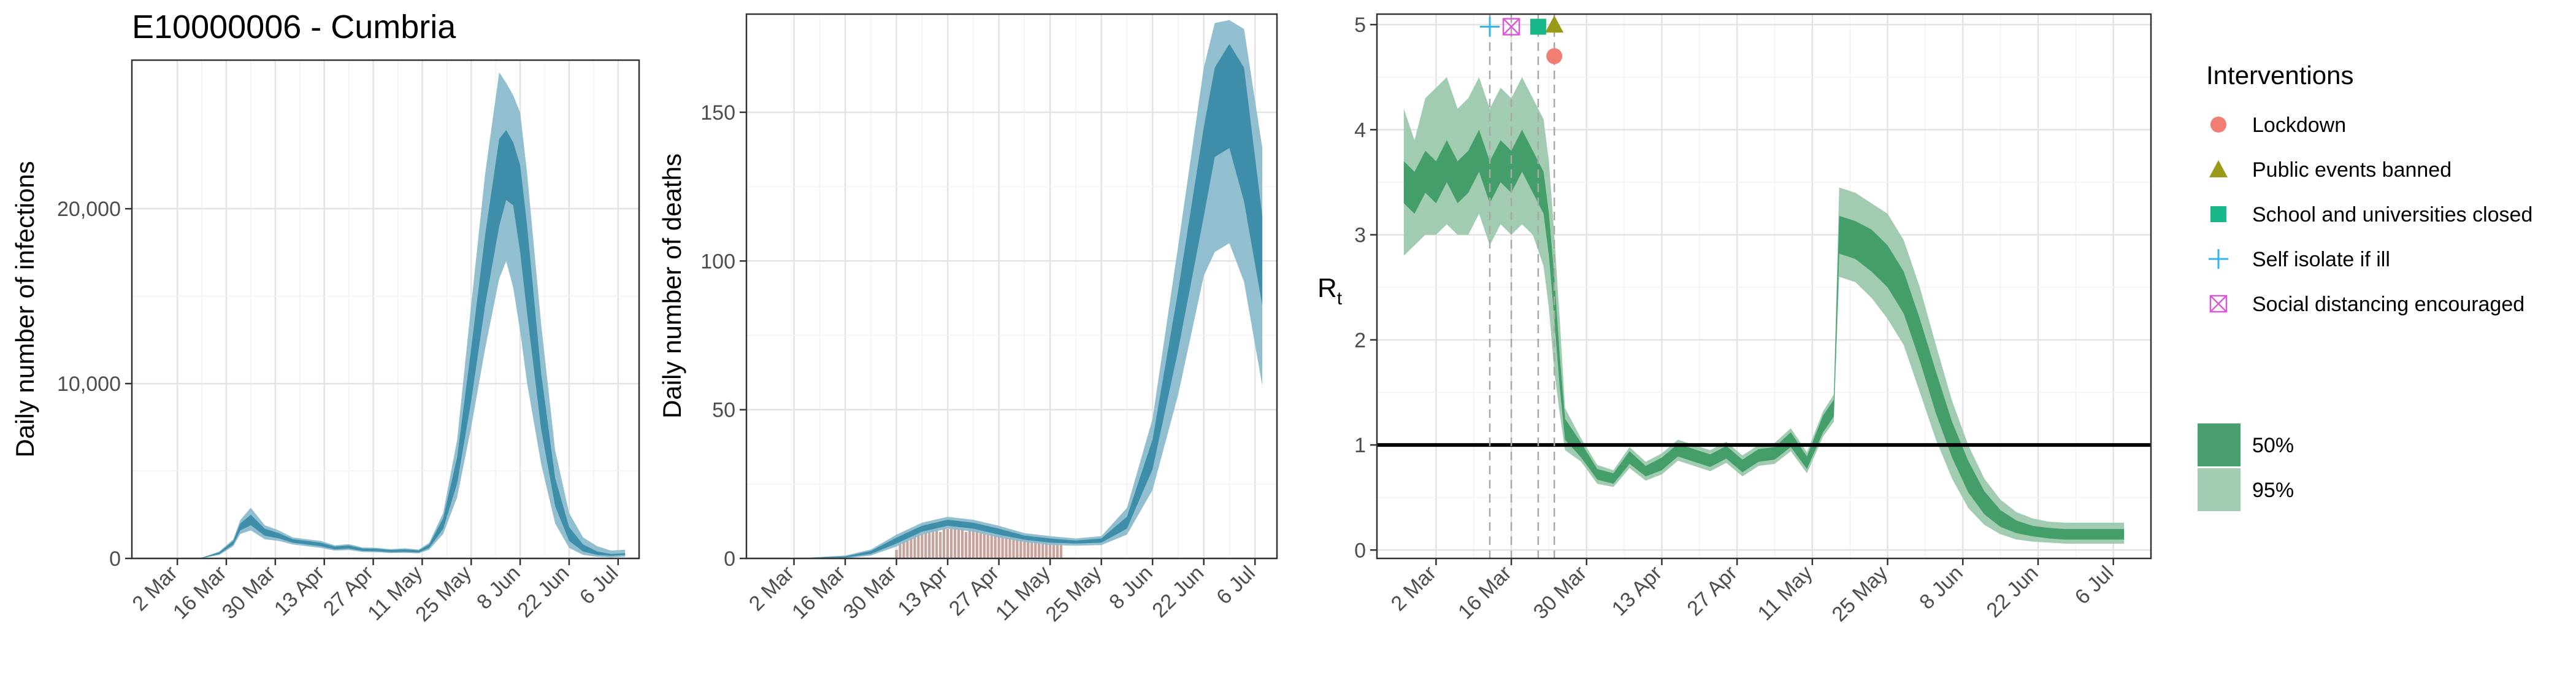  Describe the element at coordinates (294, 27) in the screenshot. I see `figure-title: E10000006 - Cumbria` at that location.